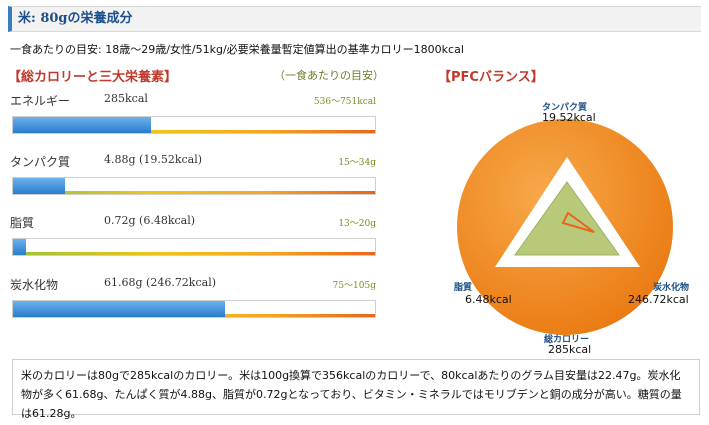  Describe the element at coordinates (567, 340) in the screenshot. I see `pfc-total-label: 総カロリー` at that location.